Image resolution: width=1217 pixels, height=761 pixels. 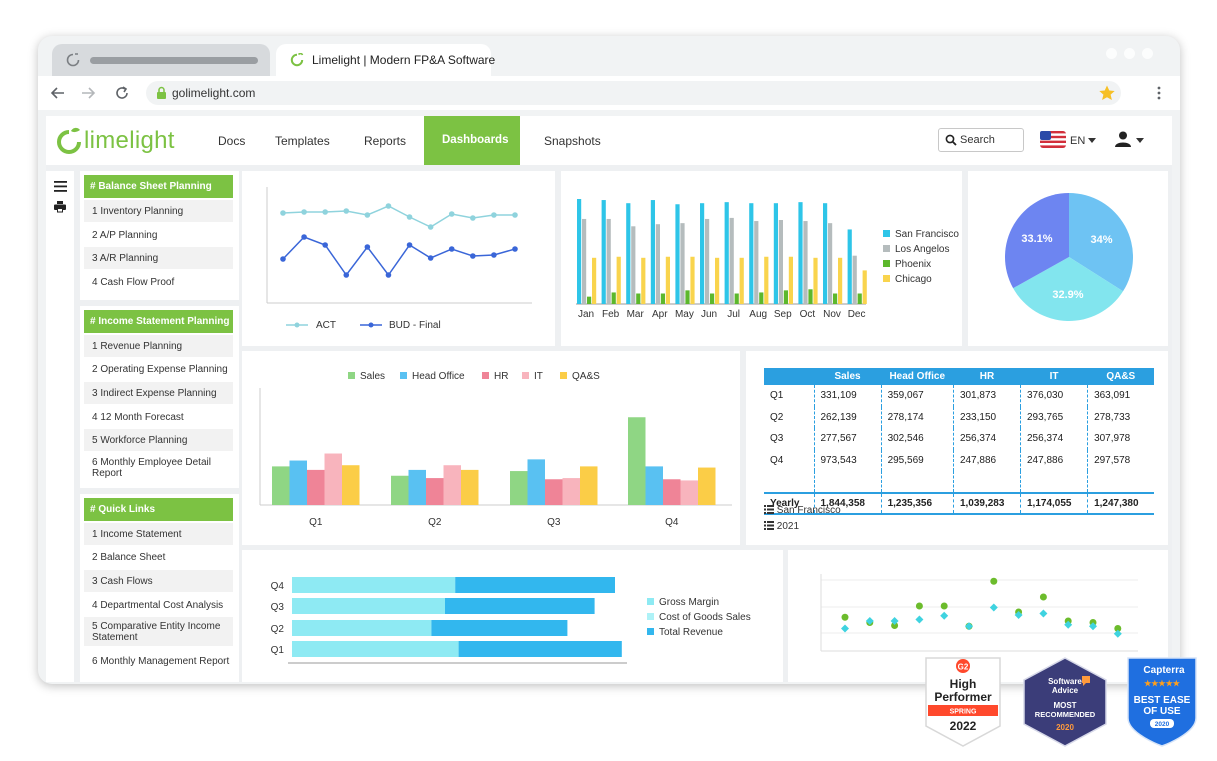 What do you see at coordinates (472, 140) in the screenshot?
I see `nav-dashboards: Dashboards` at bounding box center [472, 140].